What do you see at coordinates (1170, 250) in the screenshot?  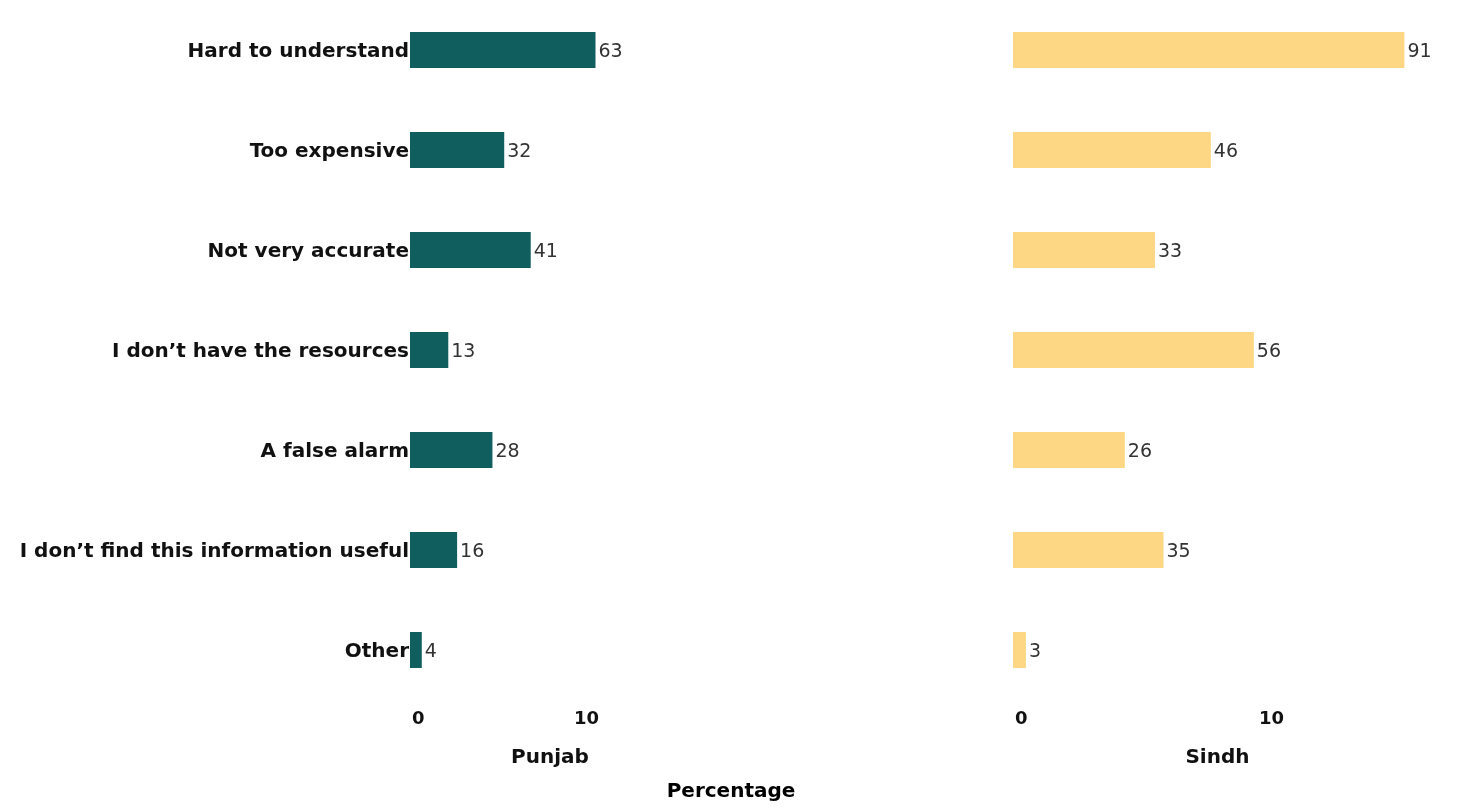 I see `data-label: 33` at bounding box center [1170, 250].